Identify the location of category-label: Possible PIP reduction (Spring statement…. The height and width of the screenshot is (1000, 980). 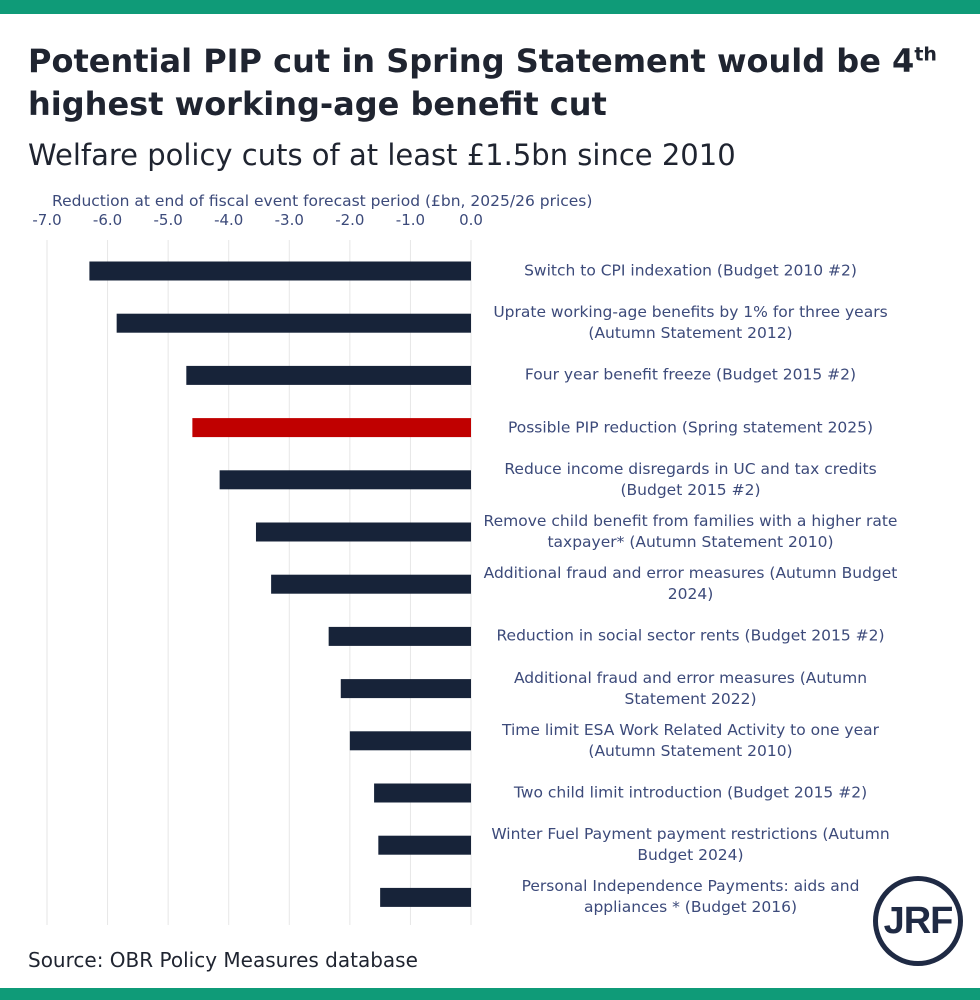
(690, 427).